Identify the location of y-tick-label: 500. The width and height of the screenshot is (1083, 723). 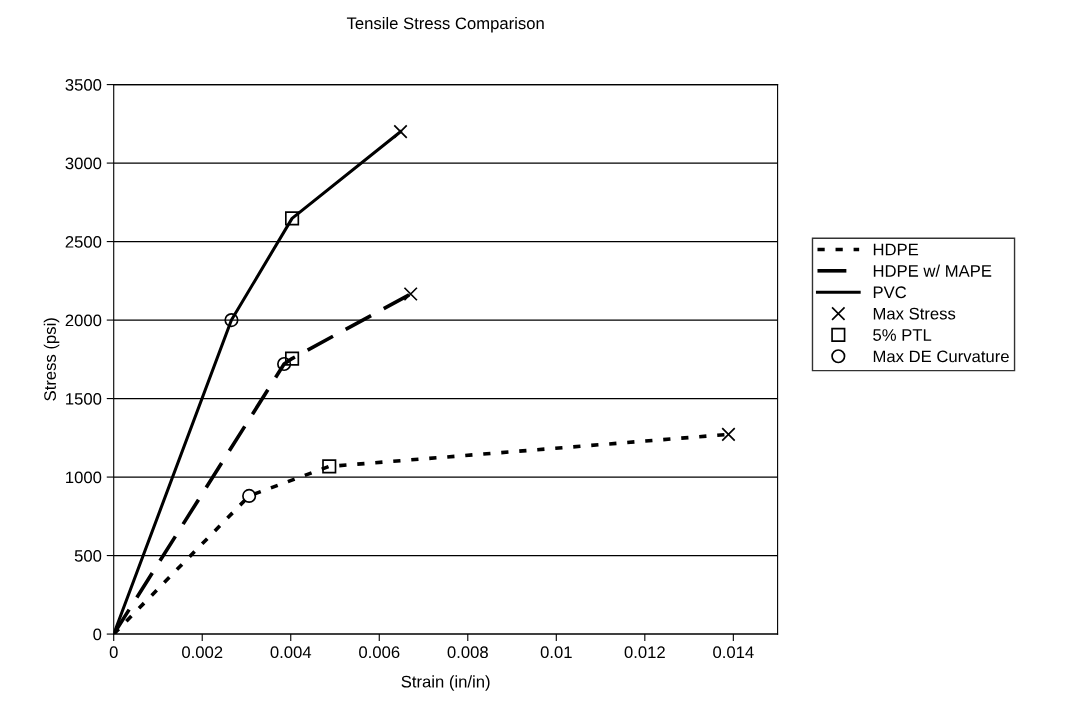
(88, 555).